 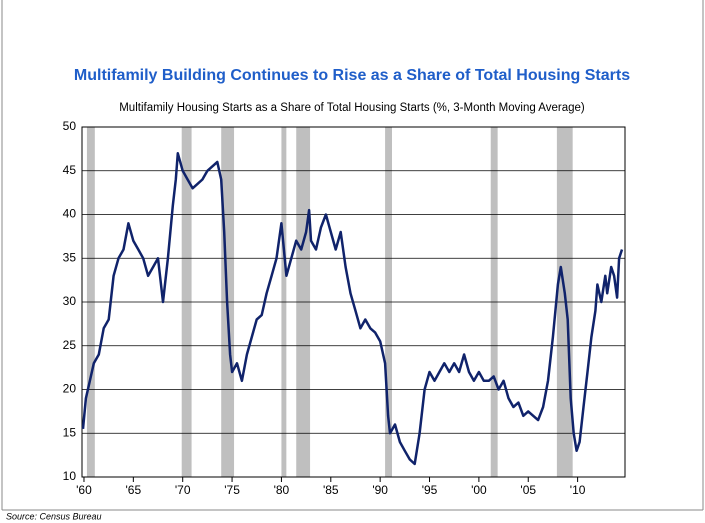 I want to click on source: Source: Census Bureau, so click(x=54, y=516).